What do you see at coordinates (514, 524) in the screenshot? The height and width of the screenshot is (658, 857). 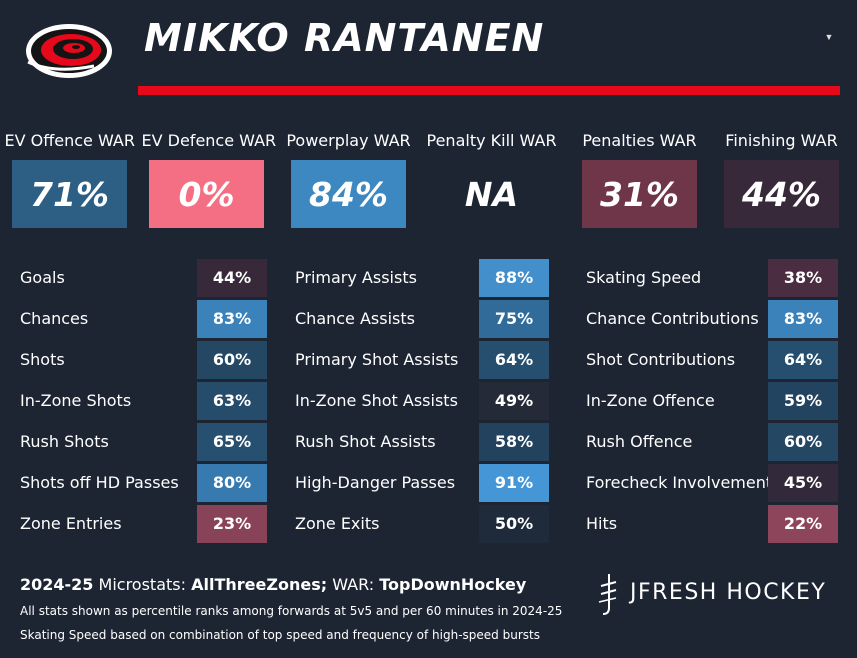 I see `stat-value-box: 50%` at bounding box center [514, 524].